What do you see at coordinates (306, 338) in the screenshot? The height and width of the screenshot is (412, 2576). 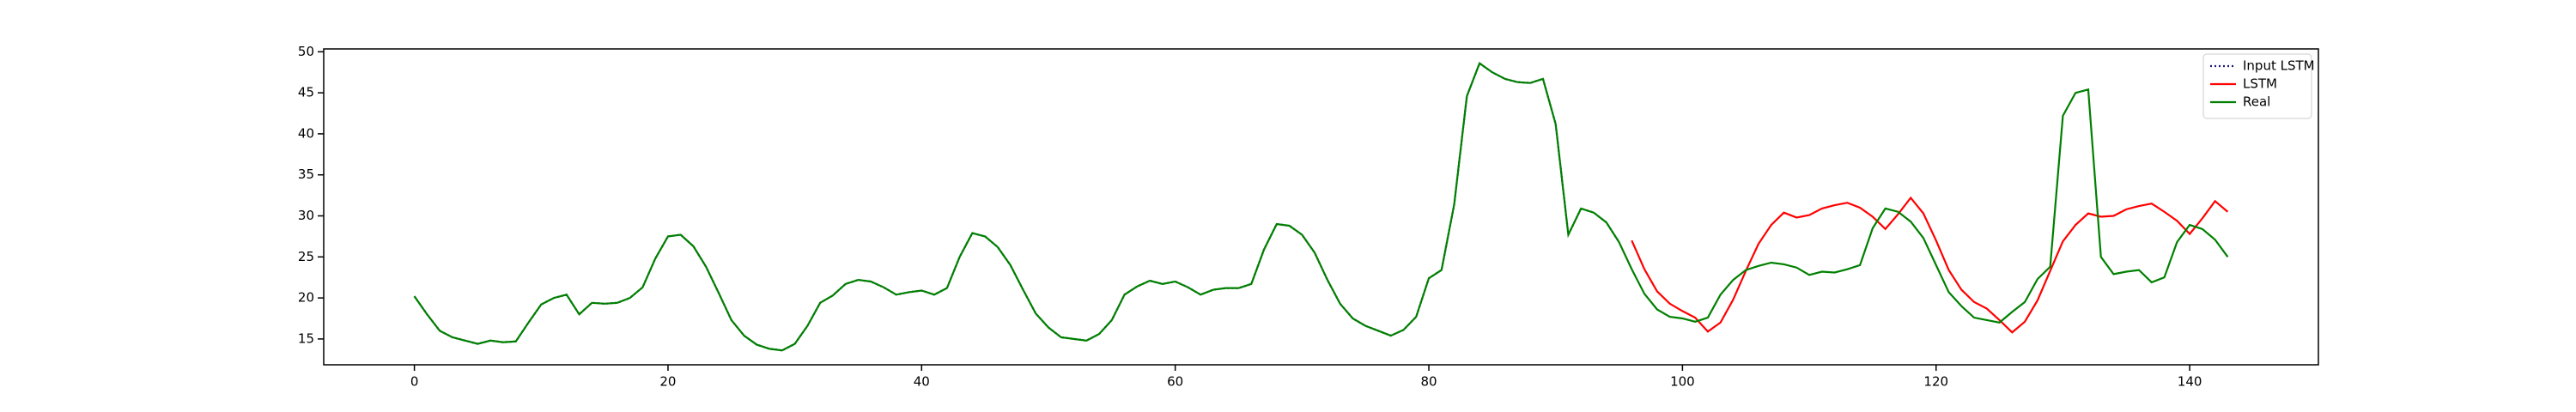 I see `y-tick-label: 15` at bounding box center [306, 338].